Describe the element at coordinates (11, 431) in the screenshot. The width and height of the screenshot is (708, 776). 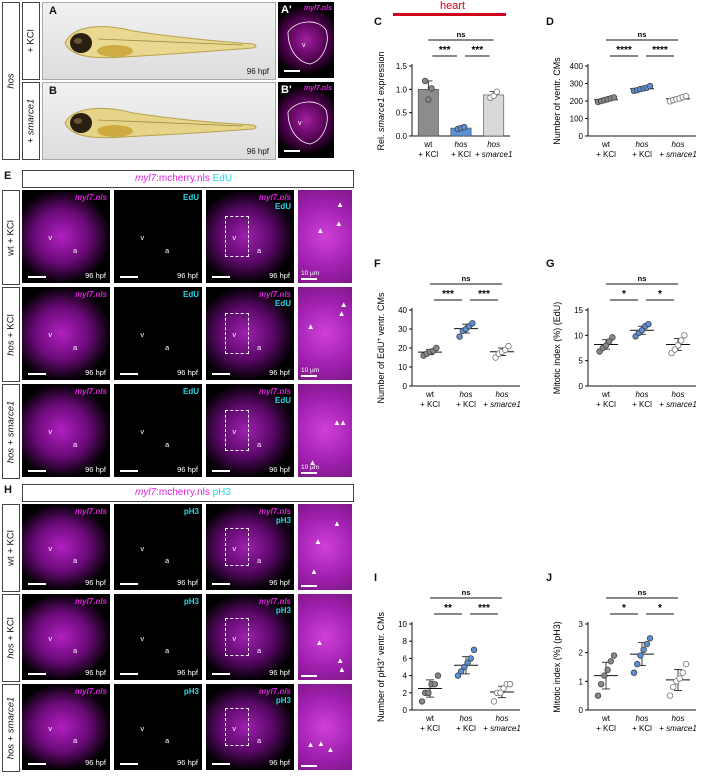
I see `row-label-hos_smarce1: hos + smarce1` at that location.